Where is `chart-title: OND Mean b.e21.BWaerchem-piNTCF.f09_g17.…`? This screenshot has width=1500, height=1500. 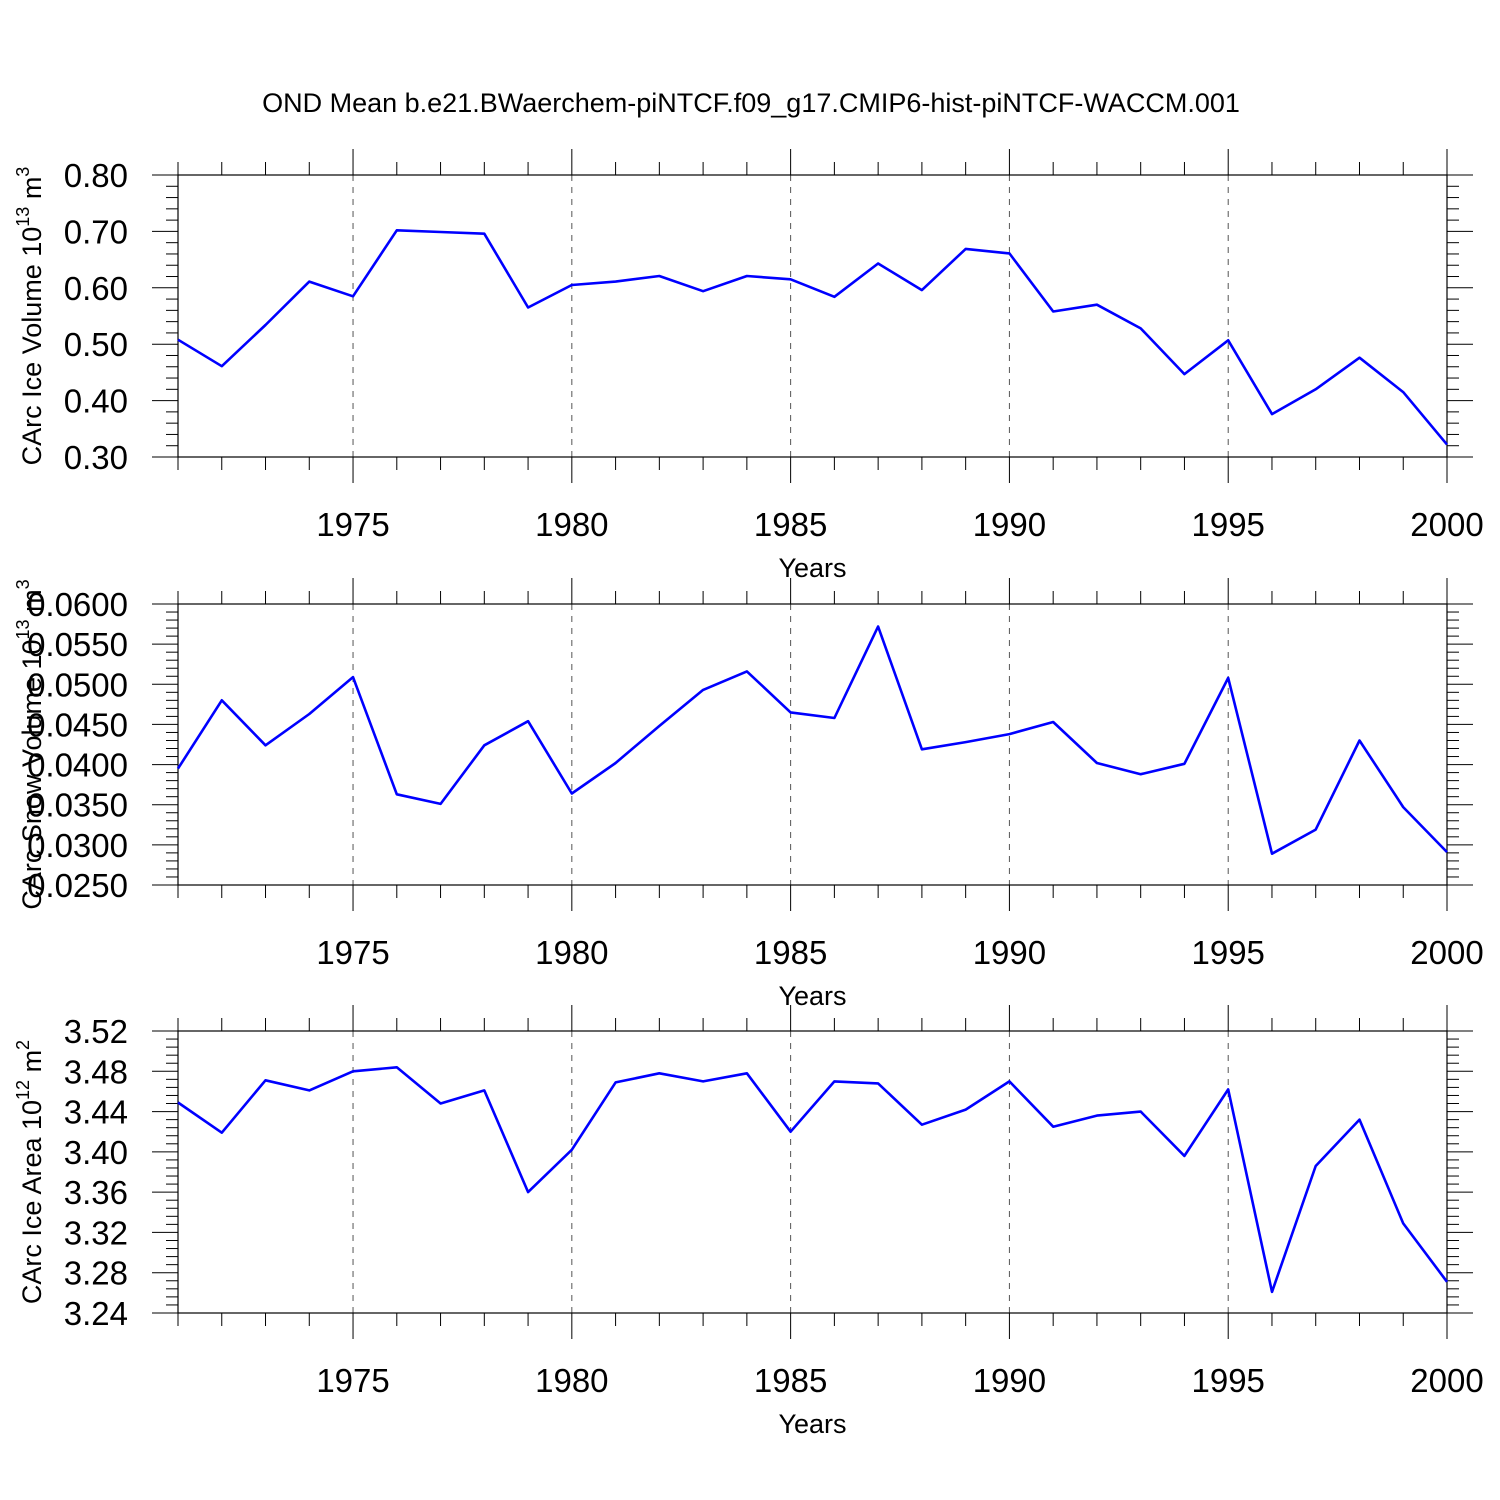 chart-title: OND Mean b.e21.BWaerchem-piNTCF.f09_g17.… is located at coordinates (751, 103).